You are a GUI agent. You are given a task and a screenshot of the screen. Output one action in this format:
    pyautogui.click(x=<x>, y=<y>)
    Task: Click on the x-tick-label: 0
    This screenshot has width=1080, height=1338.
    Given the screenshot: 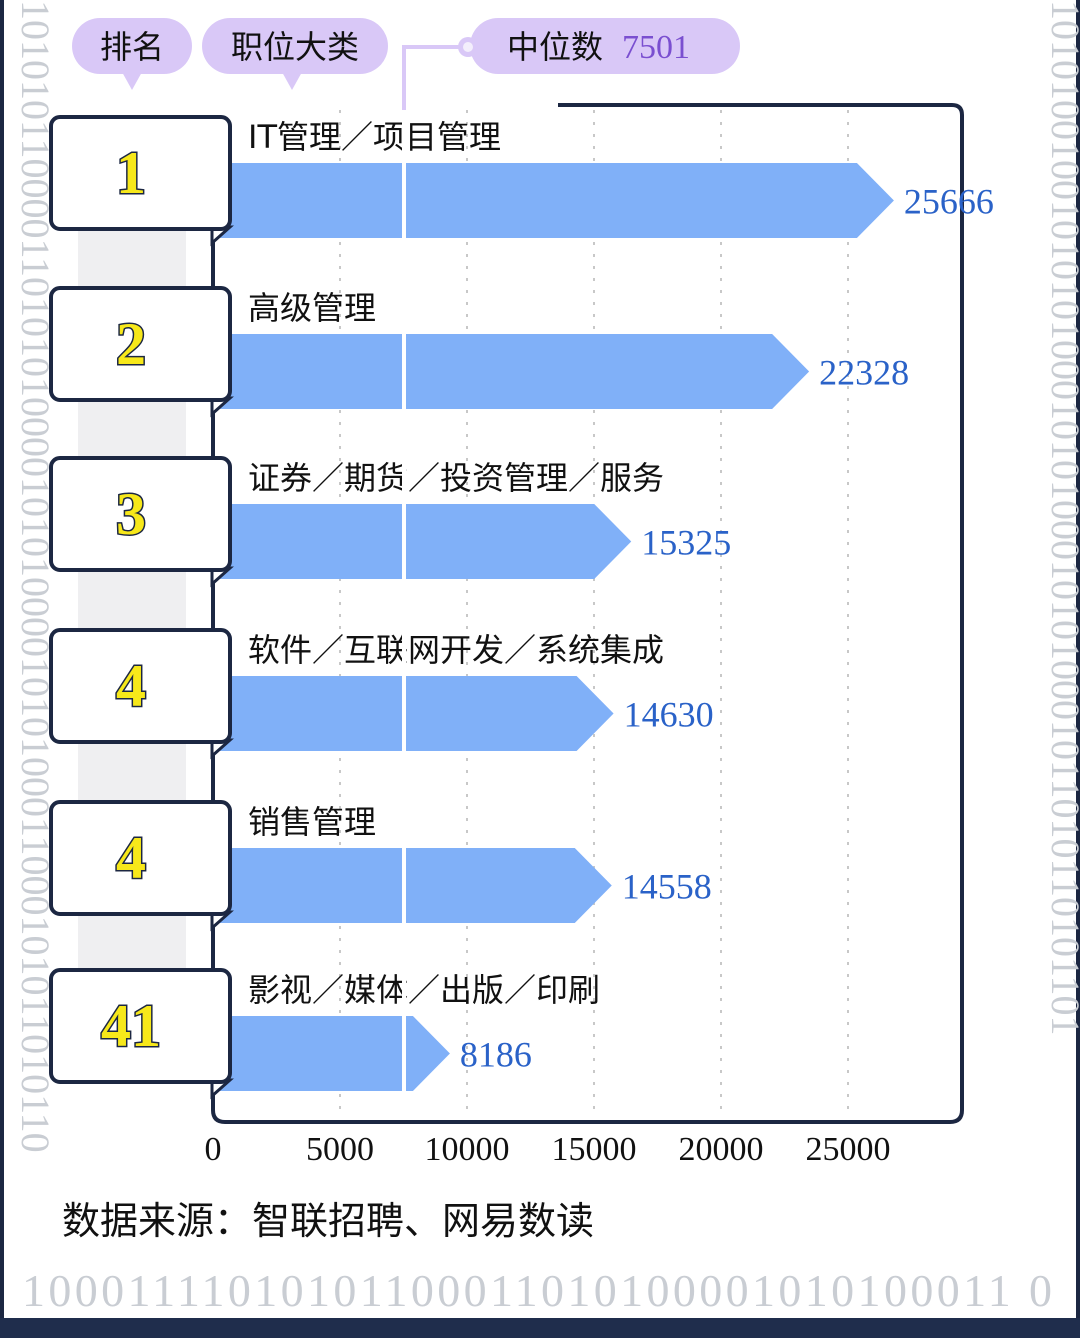 What is the action you would take?
    pyautogui.click(x=213, y=1149)
    